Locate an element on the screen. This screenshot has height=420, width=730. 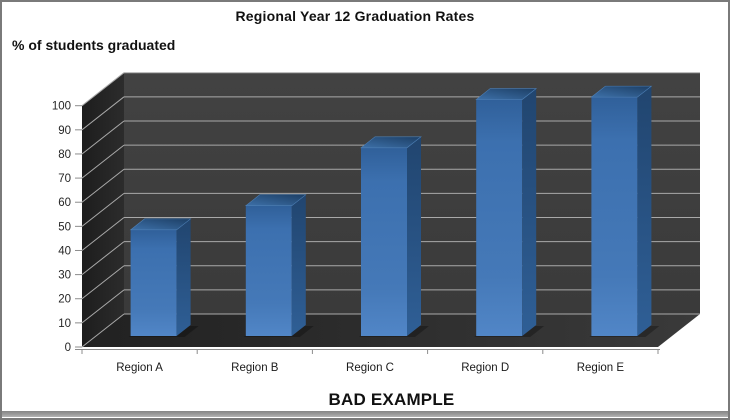
category-label: Region A is located at coordinates (139, 368).